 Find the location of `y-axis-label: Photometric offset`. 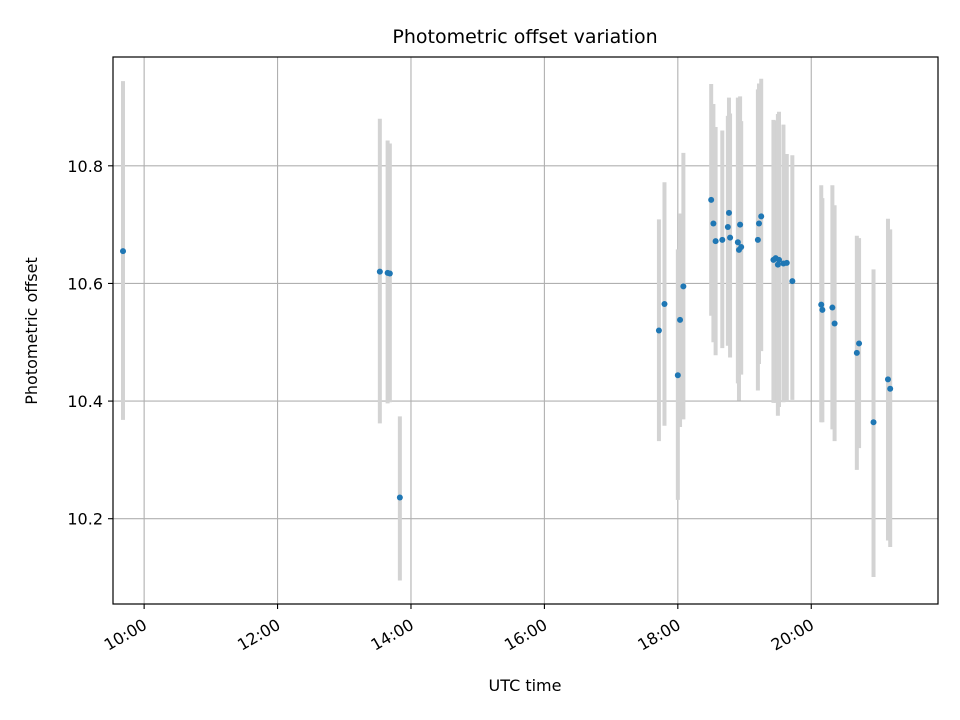

y-axis-label: Photometric offset is located at coordinates (31, 331).